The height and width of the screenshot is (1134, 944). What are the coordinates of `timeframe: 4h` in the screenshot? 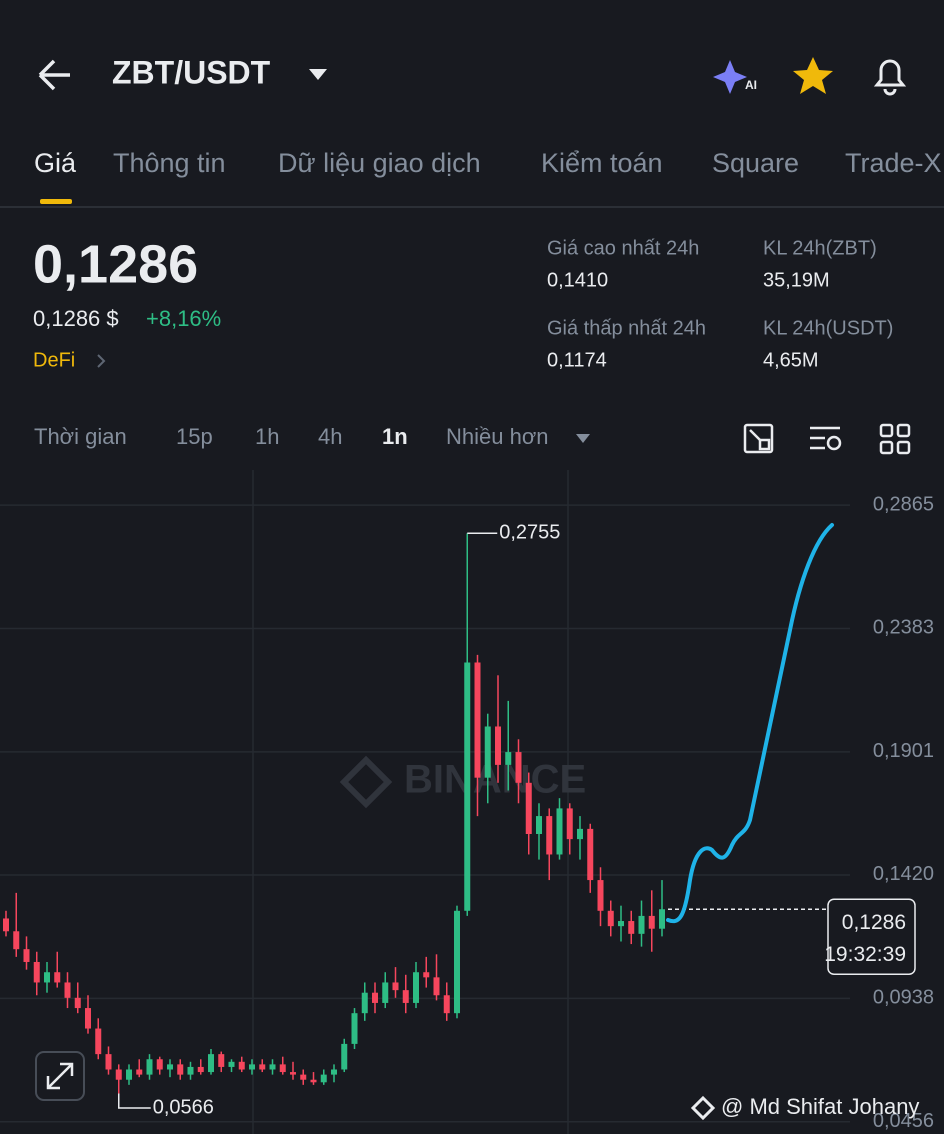 It's located at (330, 436).